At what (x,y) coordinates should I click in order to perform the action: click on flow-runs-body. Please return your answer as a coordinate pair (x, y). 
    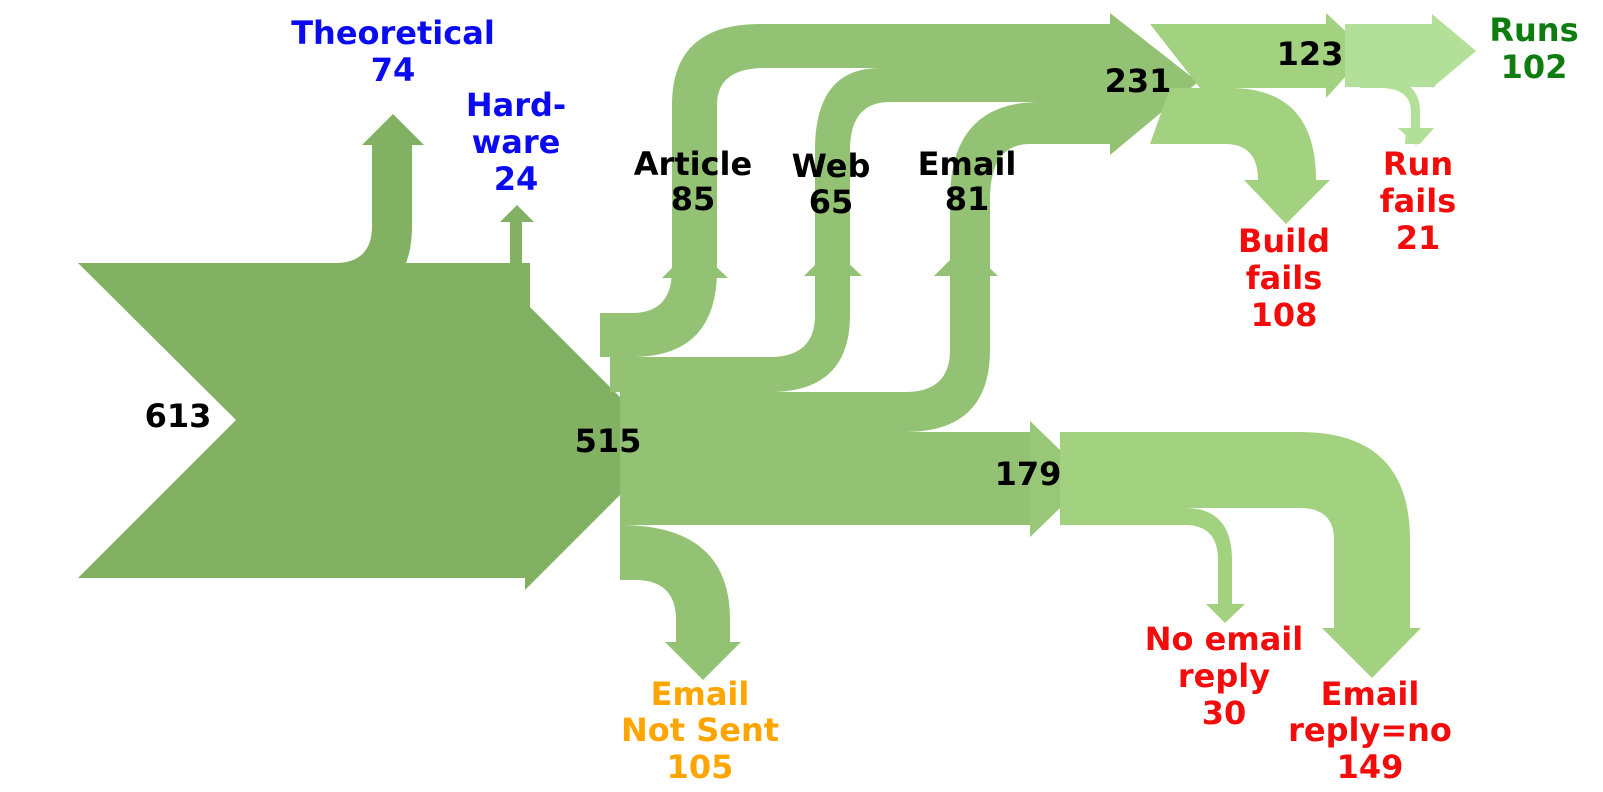
    Looking at the image, I should click on (1390, 55).